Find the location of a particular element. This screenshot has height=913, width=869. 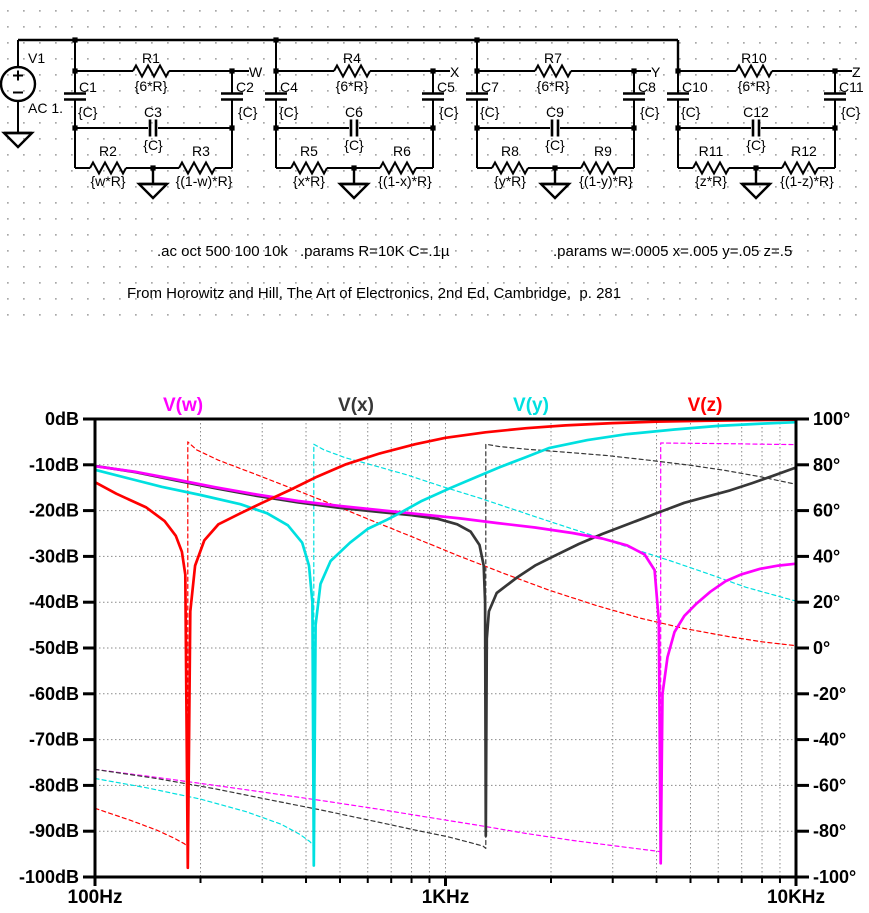

legend-trace-vx: V(x) is located at coordinates (356, 405).